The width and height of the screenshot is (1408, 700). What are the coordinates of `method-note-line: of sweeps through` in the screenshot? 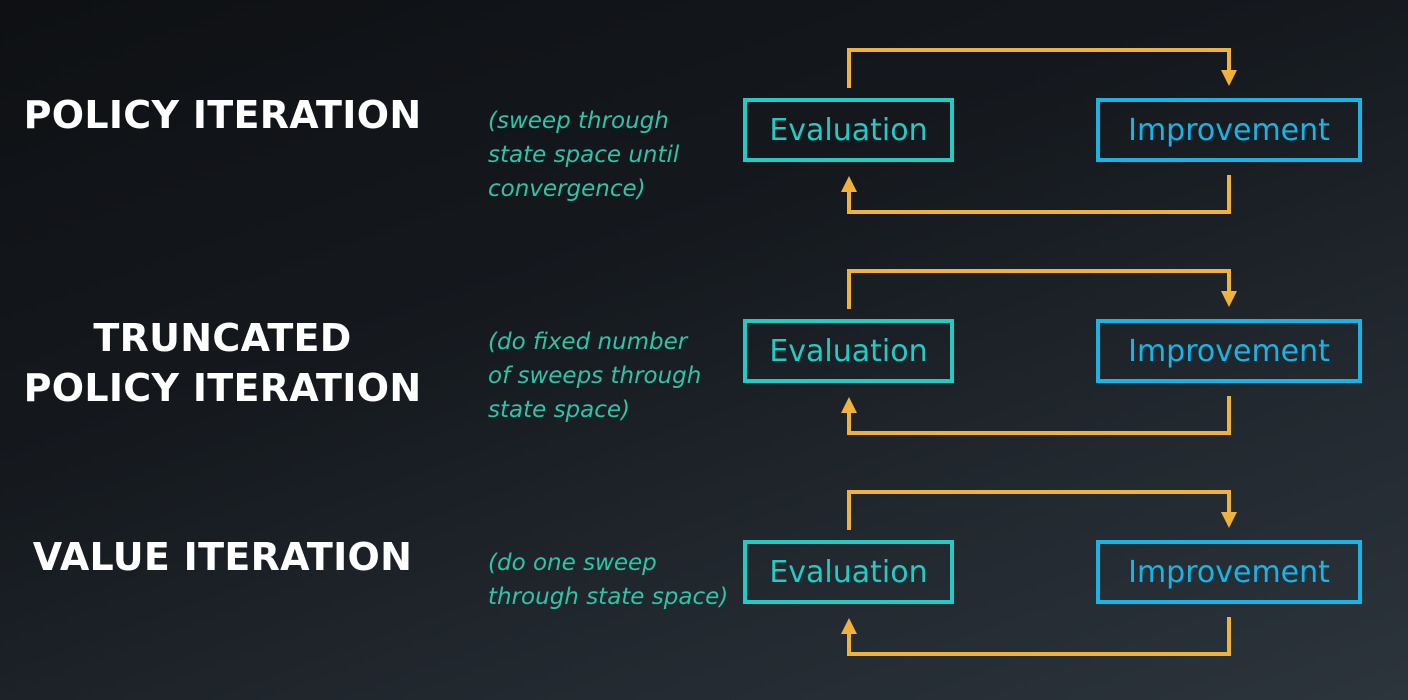 It's located at (595, 376).